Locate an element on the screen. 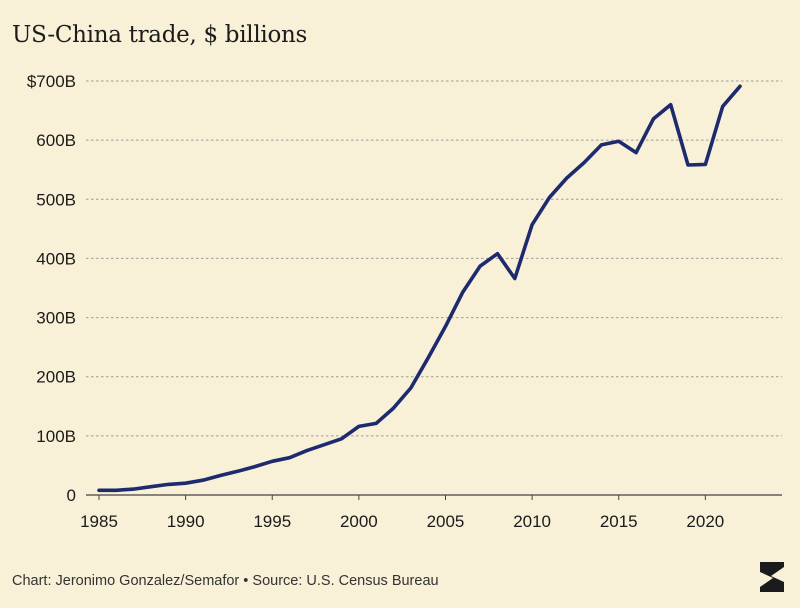 Image resolution: width=800 pixels, height=608 pixels. x-tick-label: 2000 is located at coordinates (359, 521).